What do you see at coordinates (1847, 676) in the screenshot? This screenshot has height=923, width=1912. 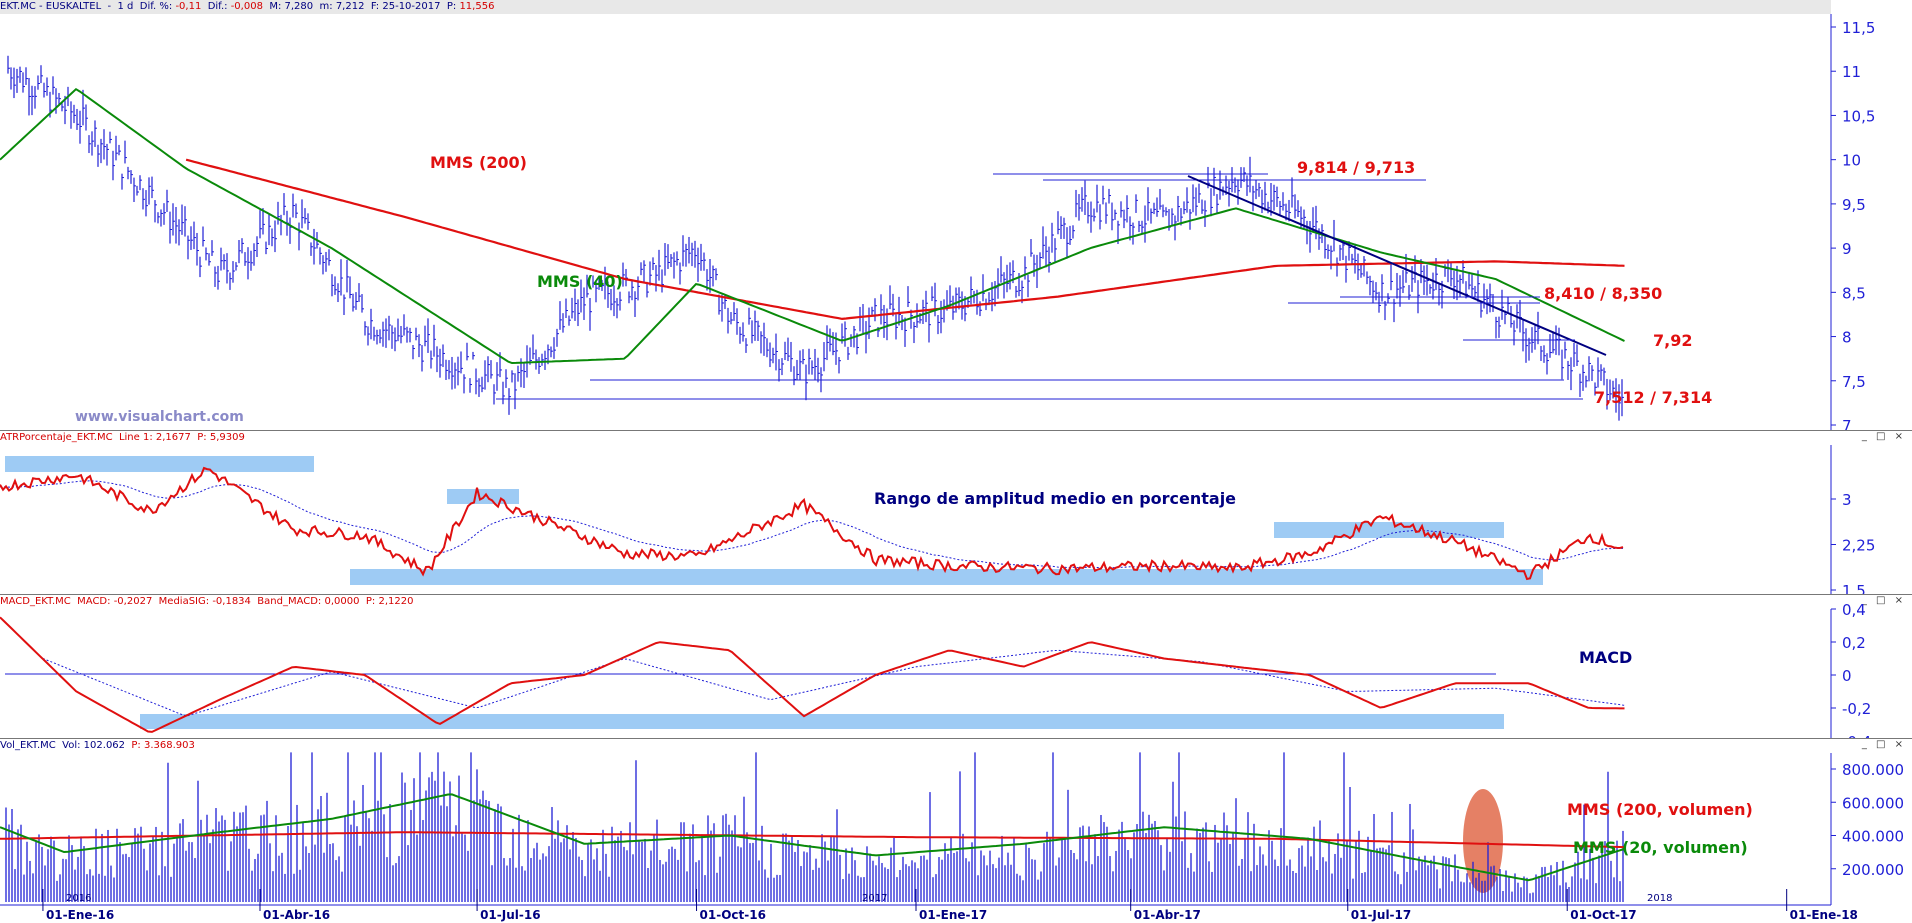 I see `macd-y-tick-label: 0` at bounding box center [1847, 676].